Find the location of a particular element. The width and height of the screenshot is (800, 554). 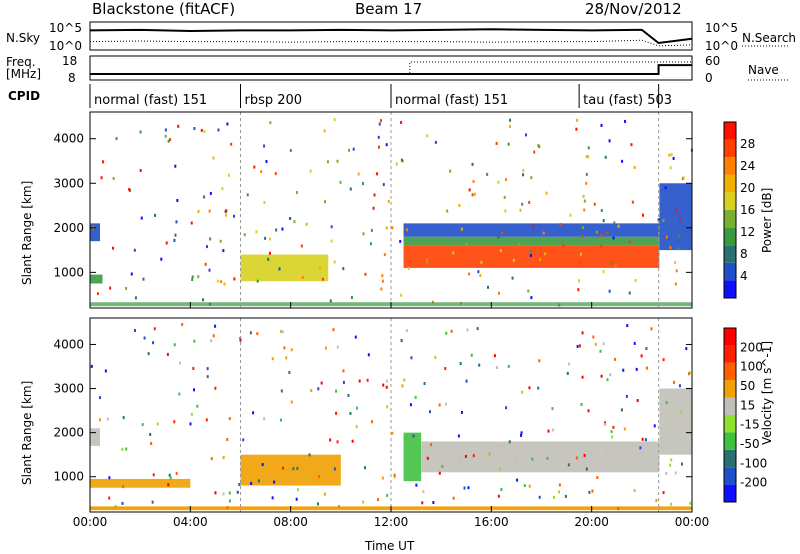

velocity-band is located at coordinates (675, 421).